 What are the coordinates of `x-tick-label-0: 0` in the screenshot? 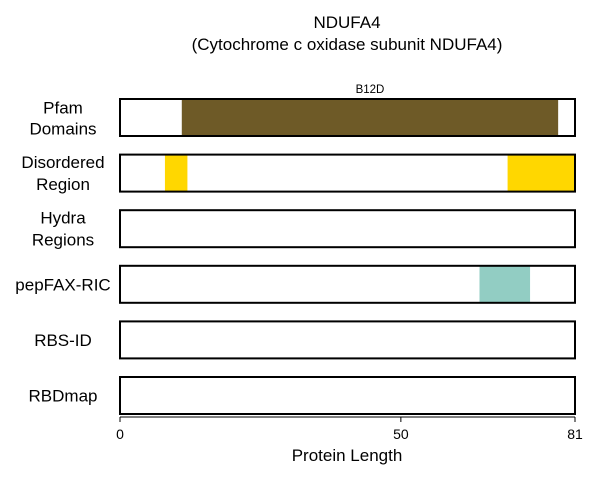 It's located at (120, 434).